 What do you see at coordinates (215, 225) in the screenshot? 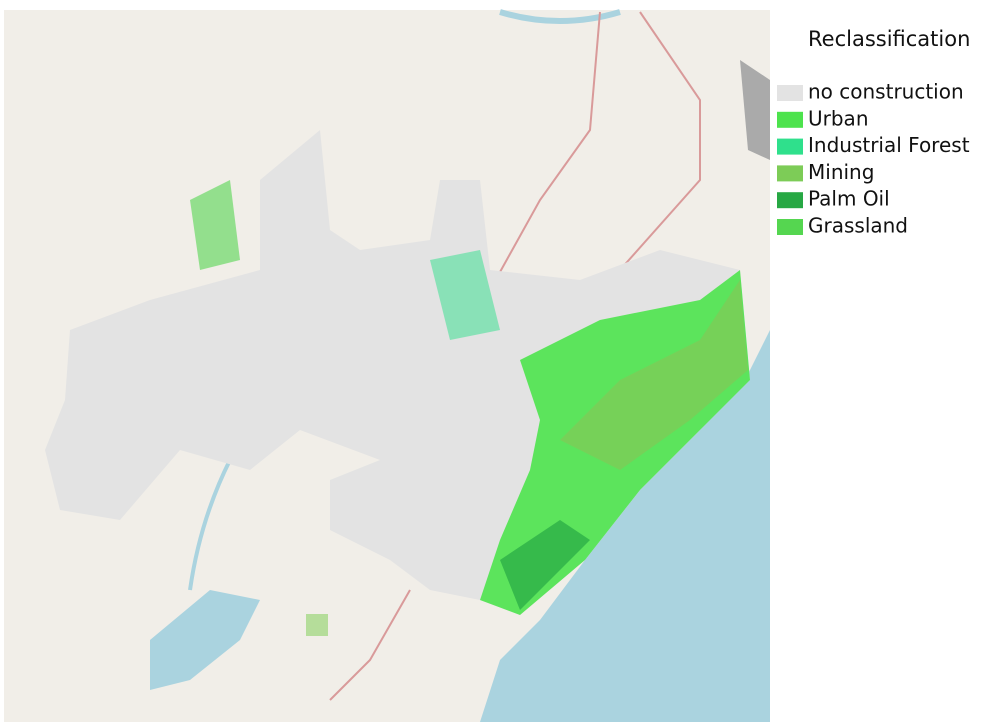
I see `grassland-area` at bounding box center [215, 225].